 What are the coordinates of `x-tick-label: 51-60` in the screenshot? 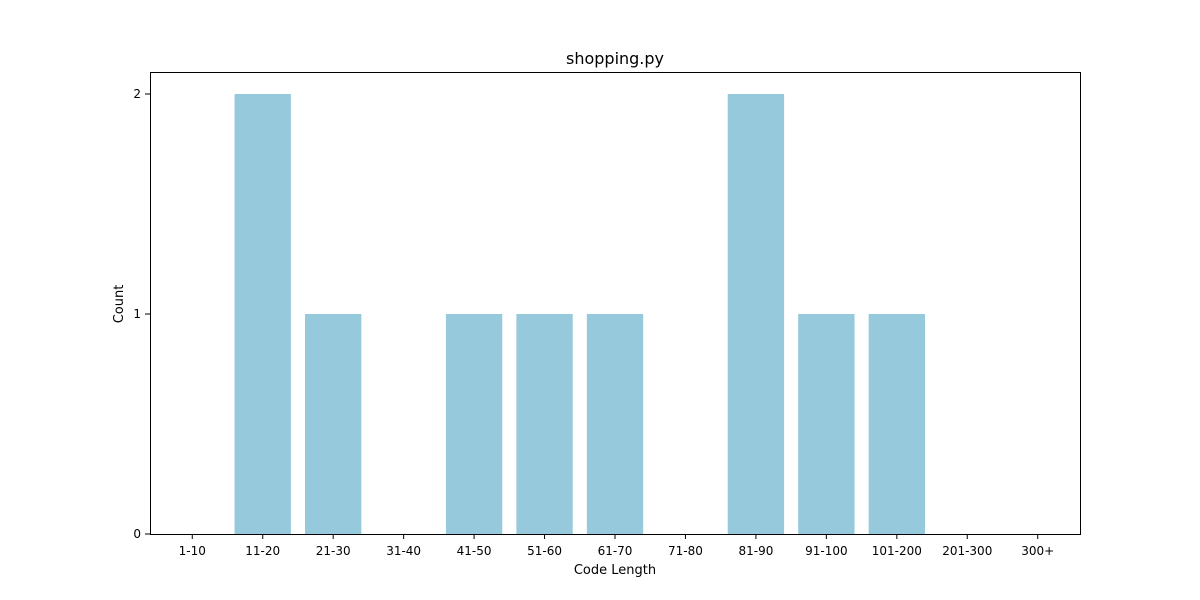 It's located at (544, 551).